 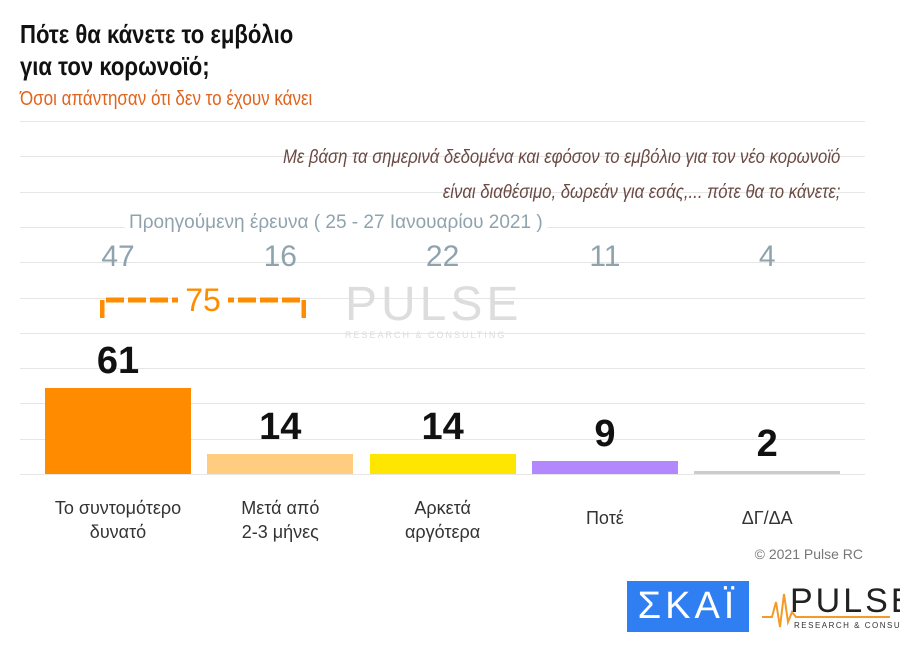 What do you see at coordinates (118, 256) in the screenshot?
I see `previous-value-label: 47` at bounding box center [118, 256].